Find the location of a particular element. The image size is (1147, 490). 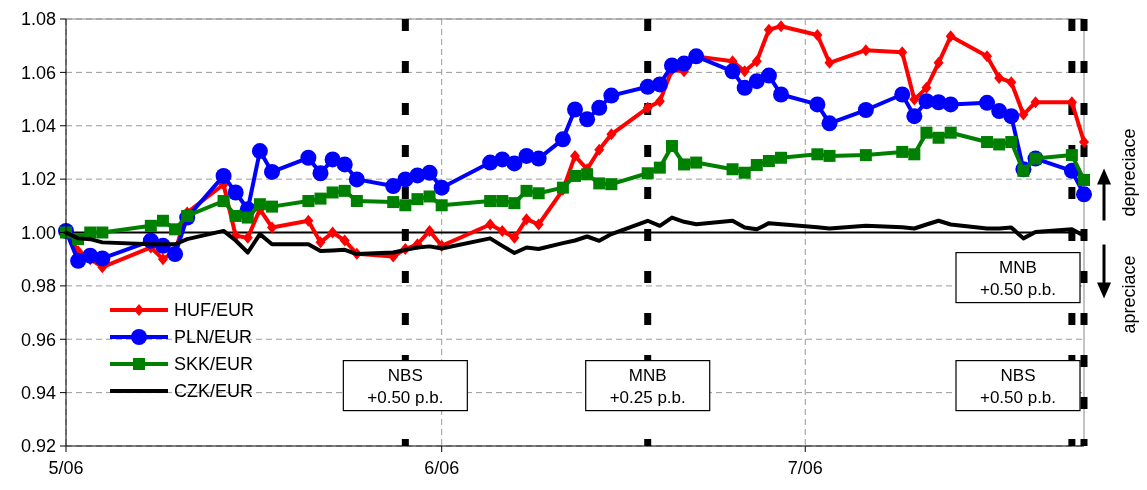

ref-line-label: MNB +0.50 p.b. is located at coordinates (1018, 278).